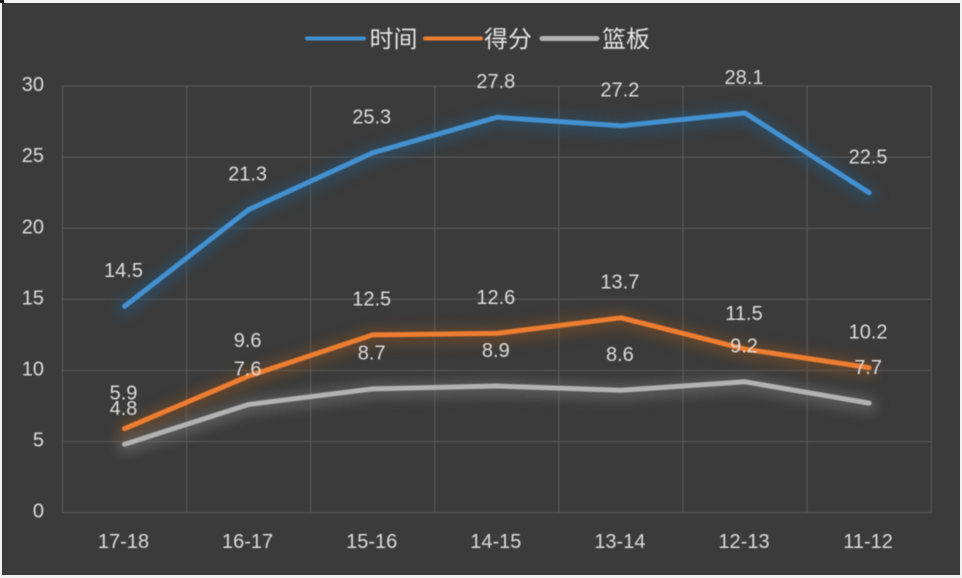  Describe the element at coordinates (33, 227) in the screenshot. I see `svg-text: 20` at that location.